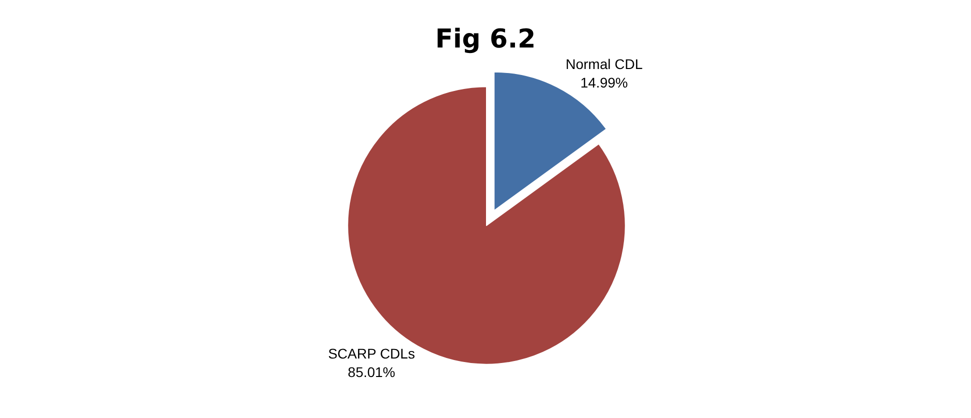 This screenshot has width=971, height=418. What do you see at coordinates (604, 64) in the screenshot?
I see `slice-label: Normal CDL` at bounding box center [604, 64].